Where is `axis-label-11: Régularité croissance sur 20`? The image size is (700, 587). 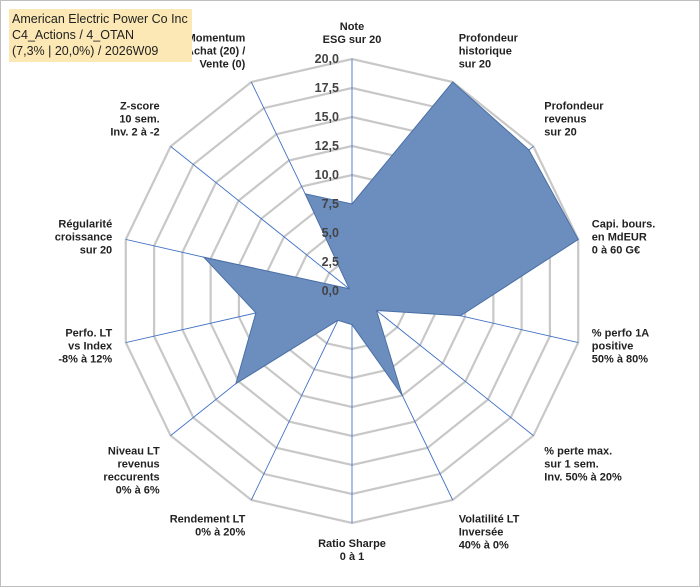 axis-label-11: Régularité croissance sur 20 is located at coordinates (83, 237).